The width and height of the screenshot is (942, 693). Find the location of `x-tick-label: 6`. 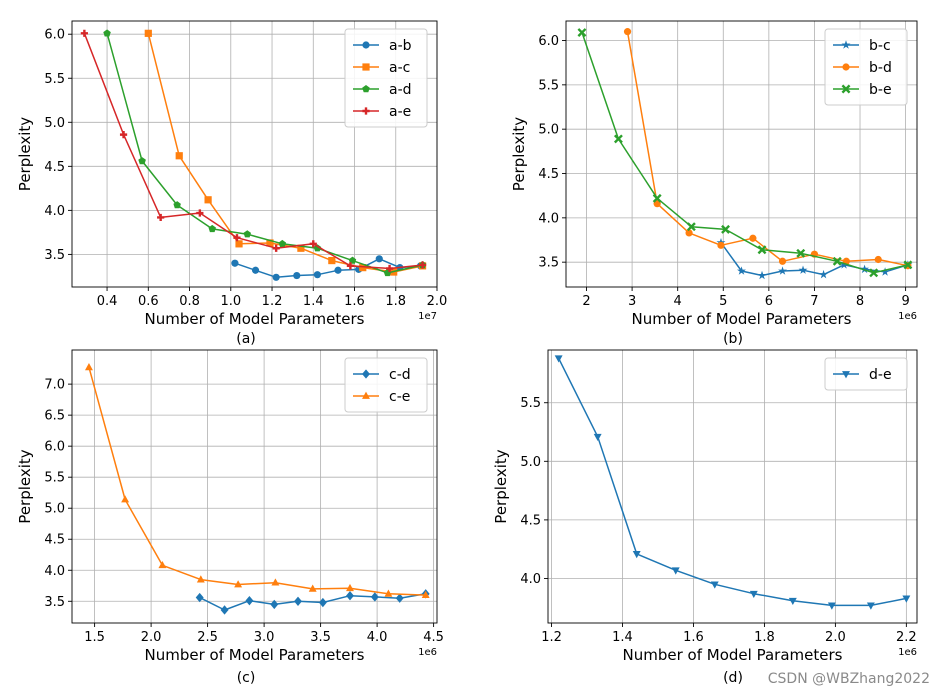

x-tick-label: 6 is located at coordinates (769, 301).